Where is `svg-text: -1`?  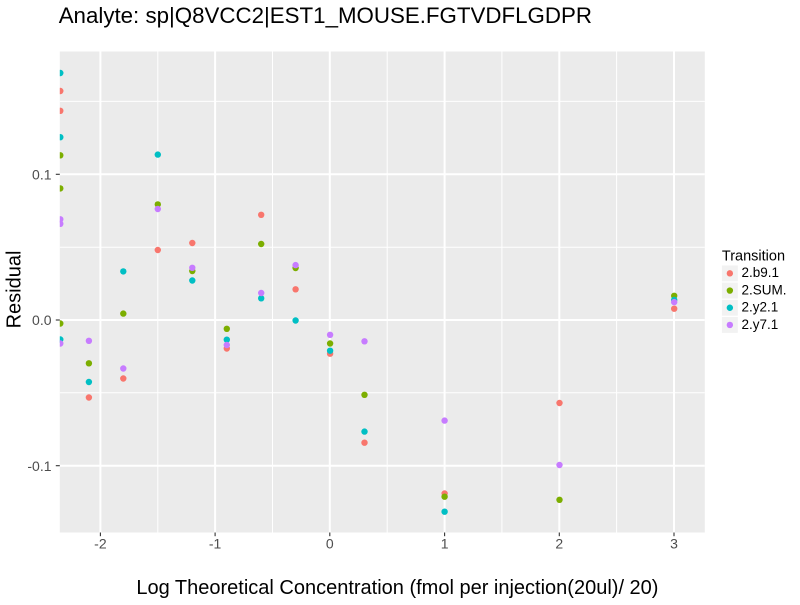 svg-text: -1 is located at coordinates (215, 544).